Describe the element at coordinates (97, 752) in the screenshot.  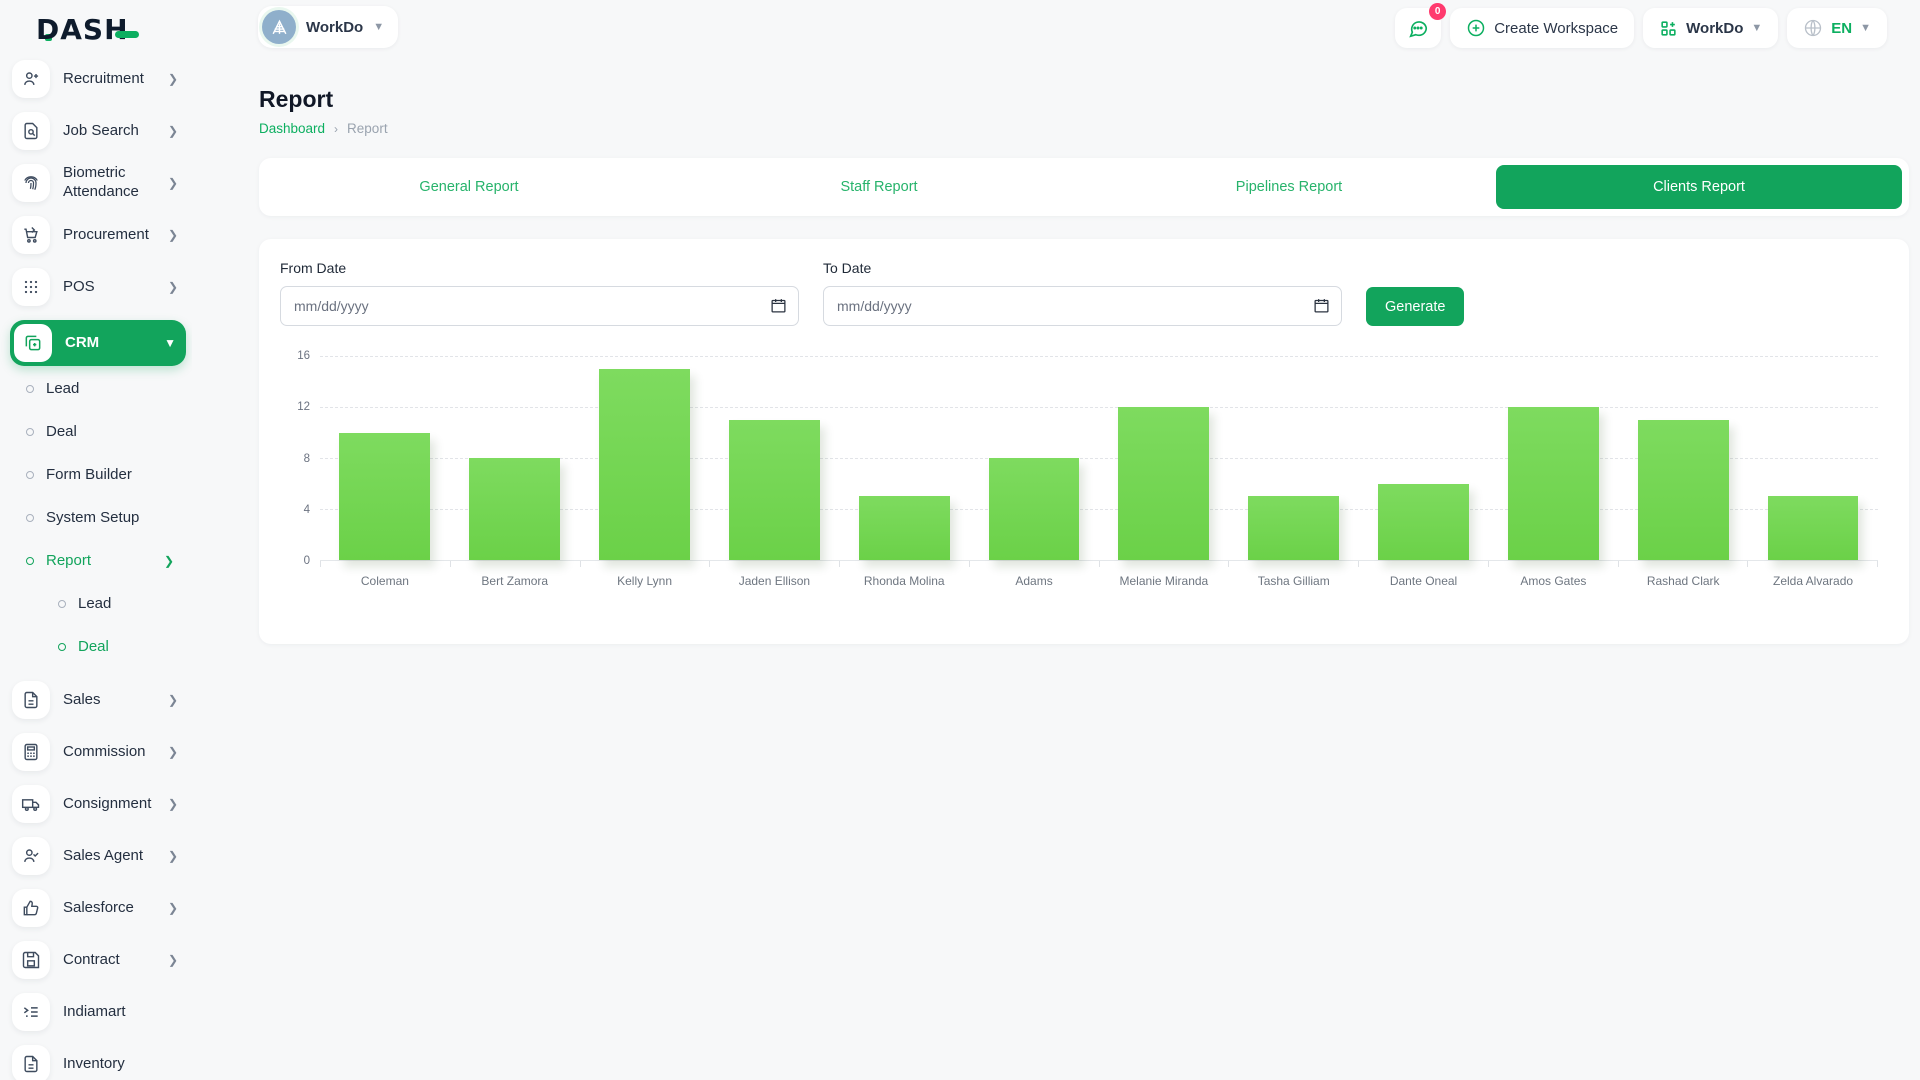
I see `sidebar-item-commission: Commission ❯` at that location.